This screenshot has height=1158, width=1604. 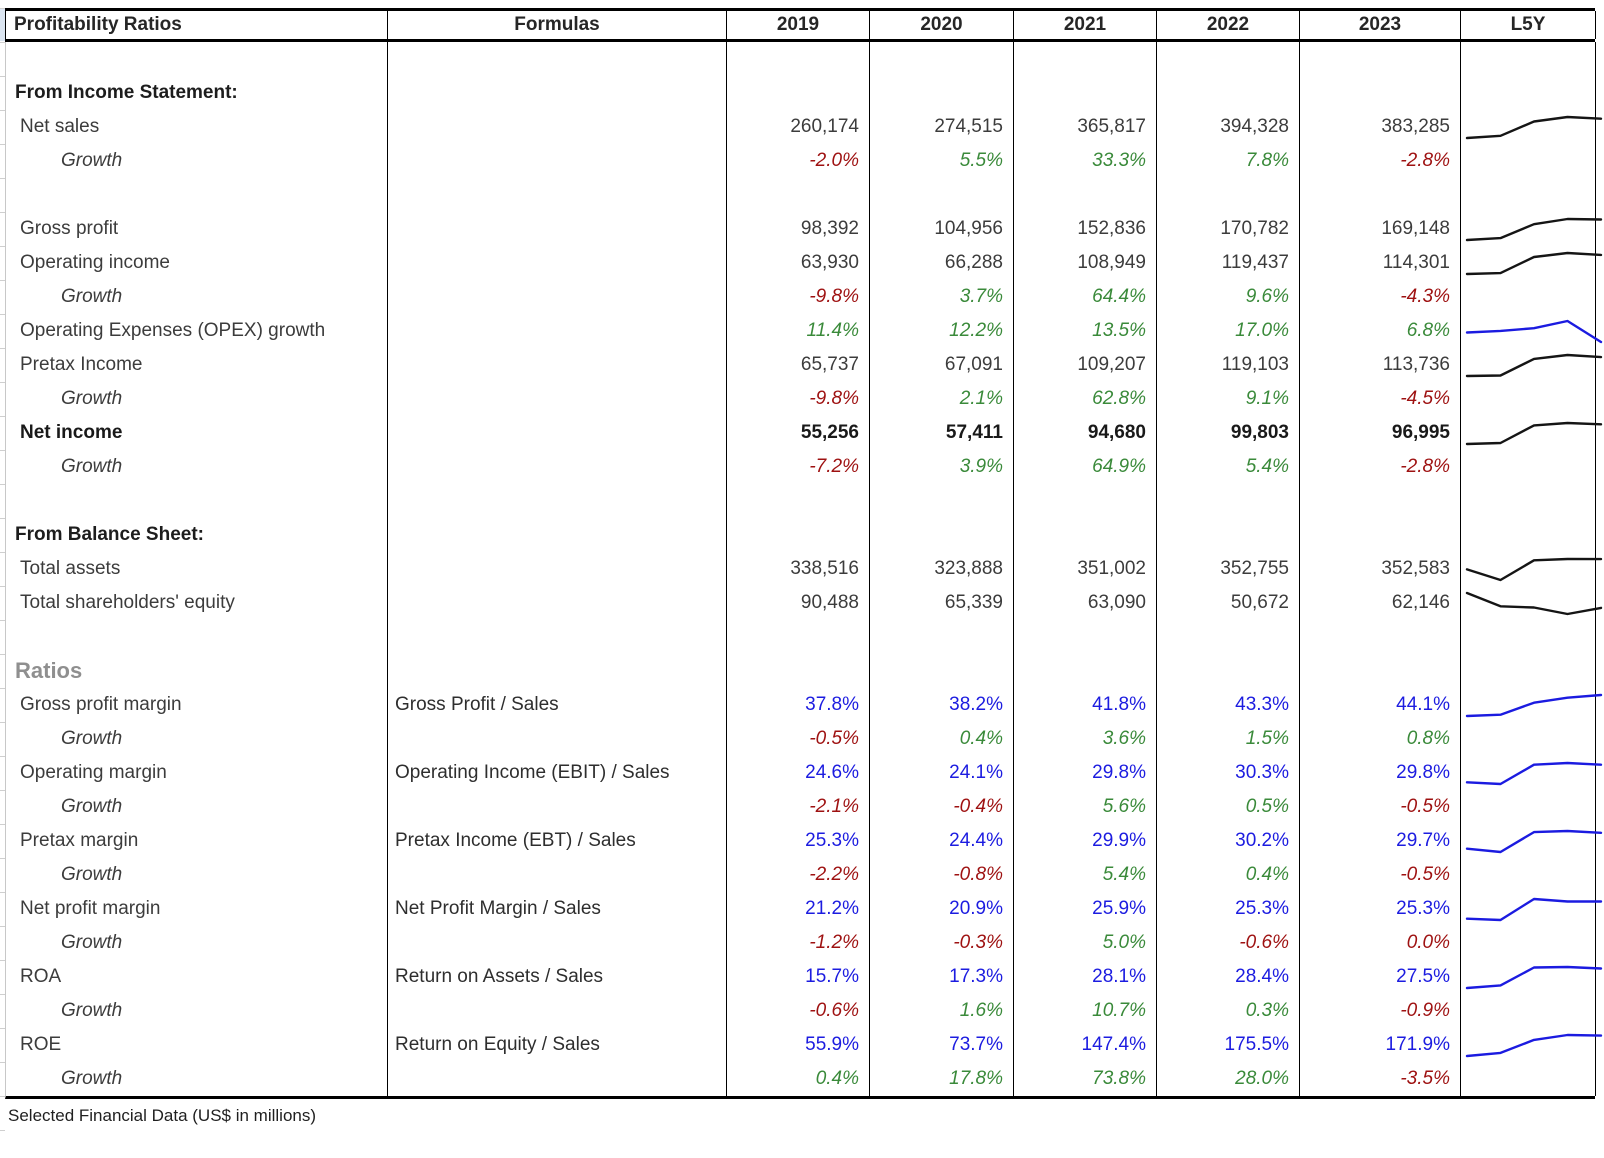 What do you see at coordinates (197, 909) in the screenshot?
I see `row-label: Net profit margin` at bounding box center [197, 909].